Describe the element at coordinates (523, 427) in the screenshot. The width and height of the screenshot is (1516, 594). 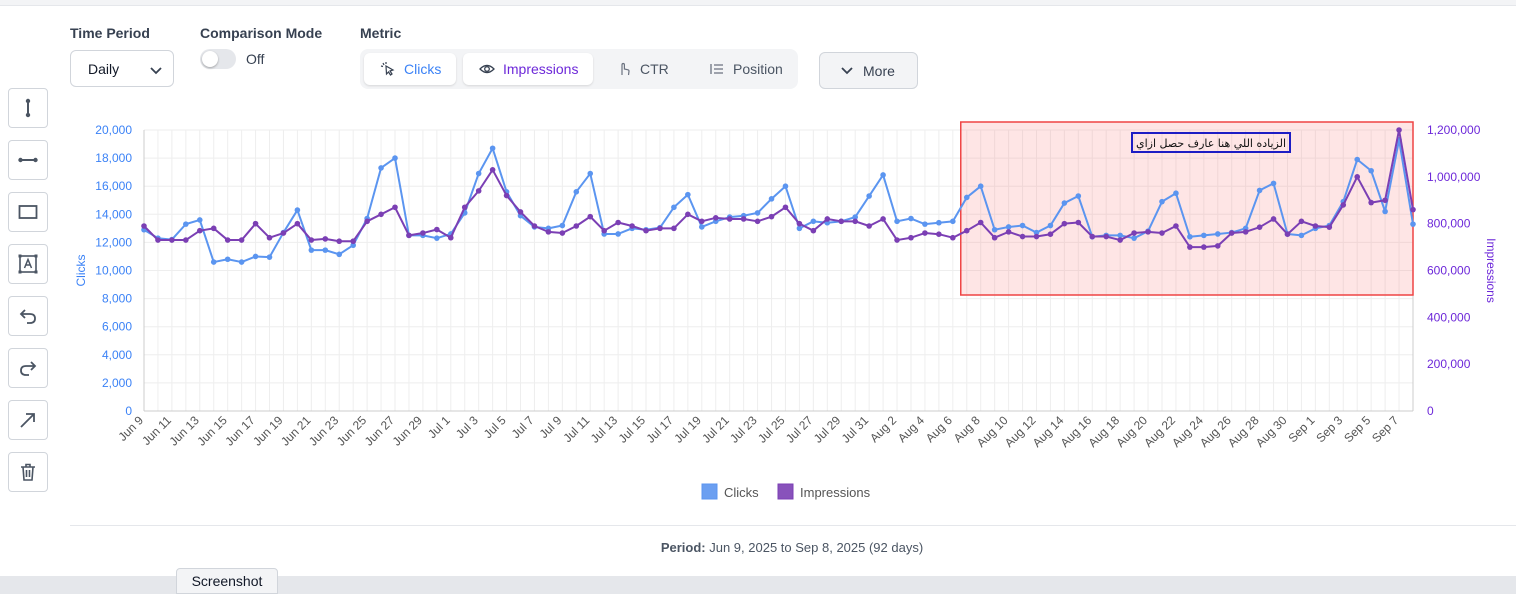
I see `x-tick-label: Jul 7` at that location.